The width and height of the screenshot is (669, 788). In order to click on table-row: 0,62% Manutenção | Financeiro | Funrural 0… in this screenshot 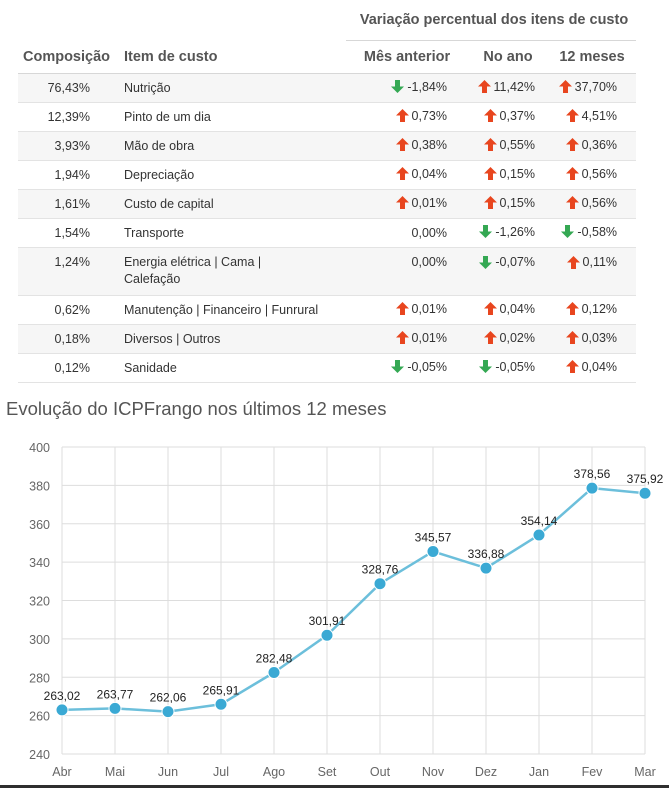, I will do `click(327, 310)`.